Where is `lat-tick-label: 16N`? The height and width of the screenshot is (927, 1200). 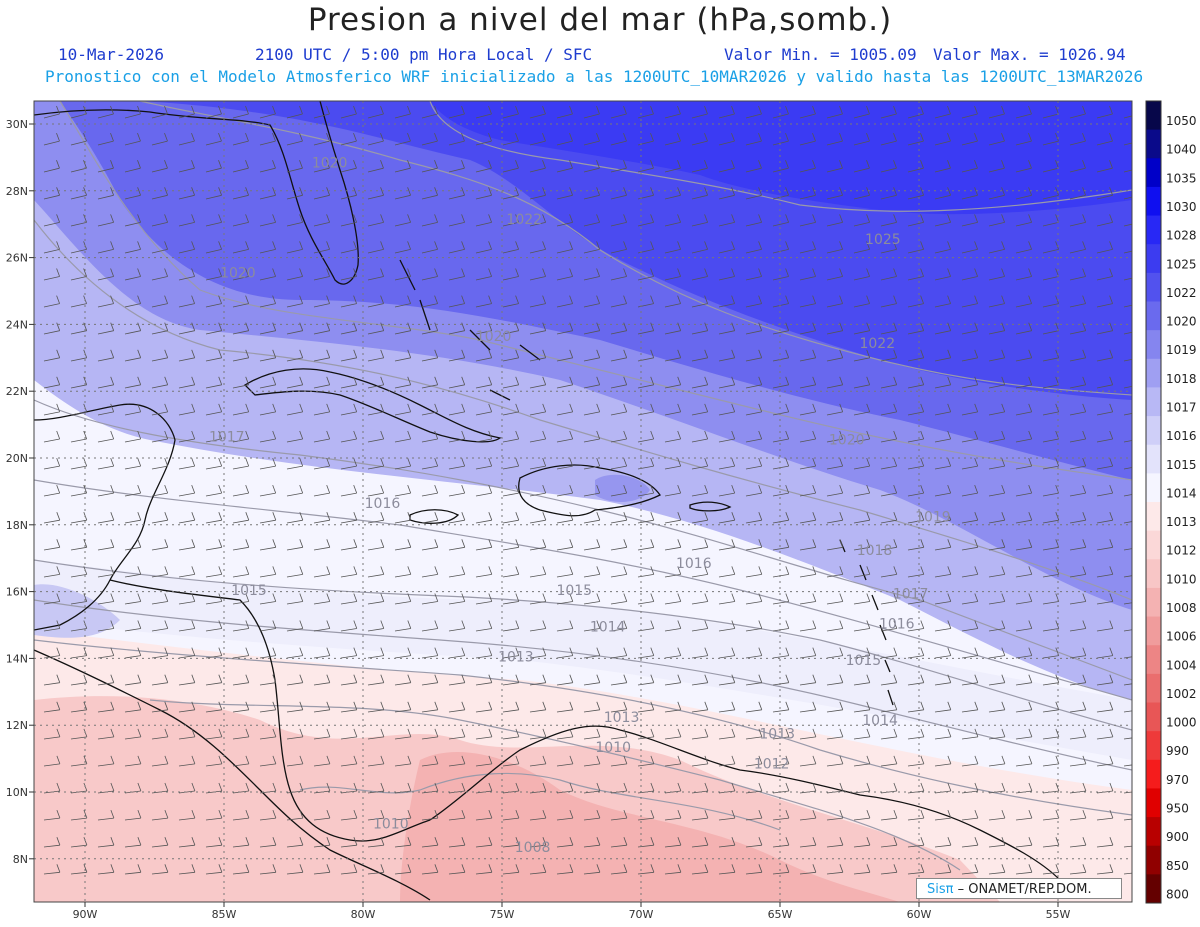
lat-tick-label: 16N is located at coordinates (17, 592).